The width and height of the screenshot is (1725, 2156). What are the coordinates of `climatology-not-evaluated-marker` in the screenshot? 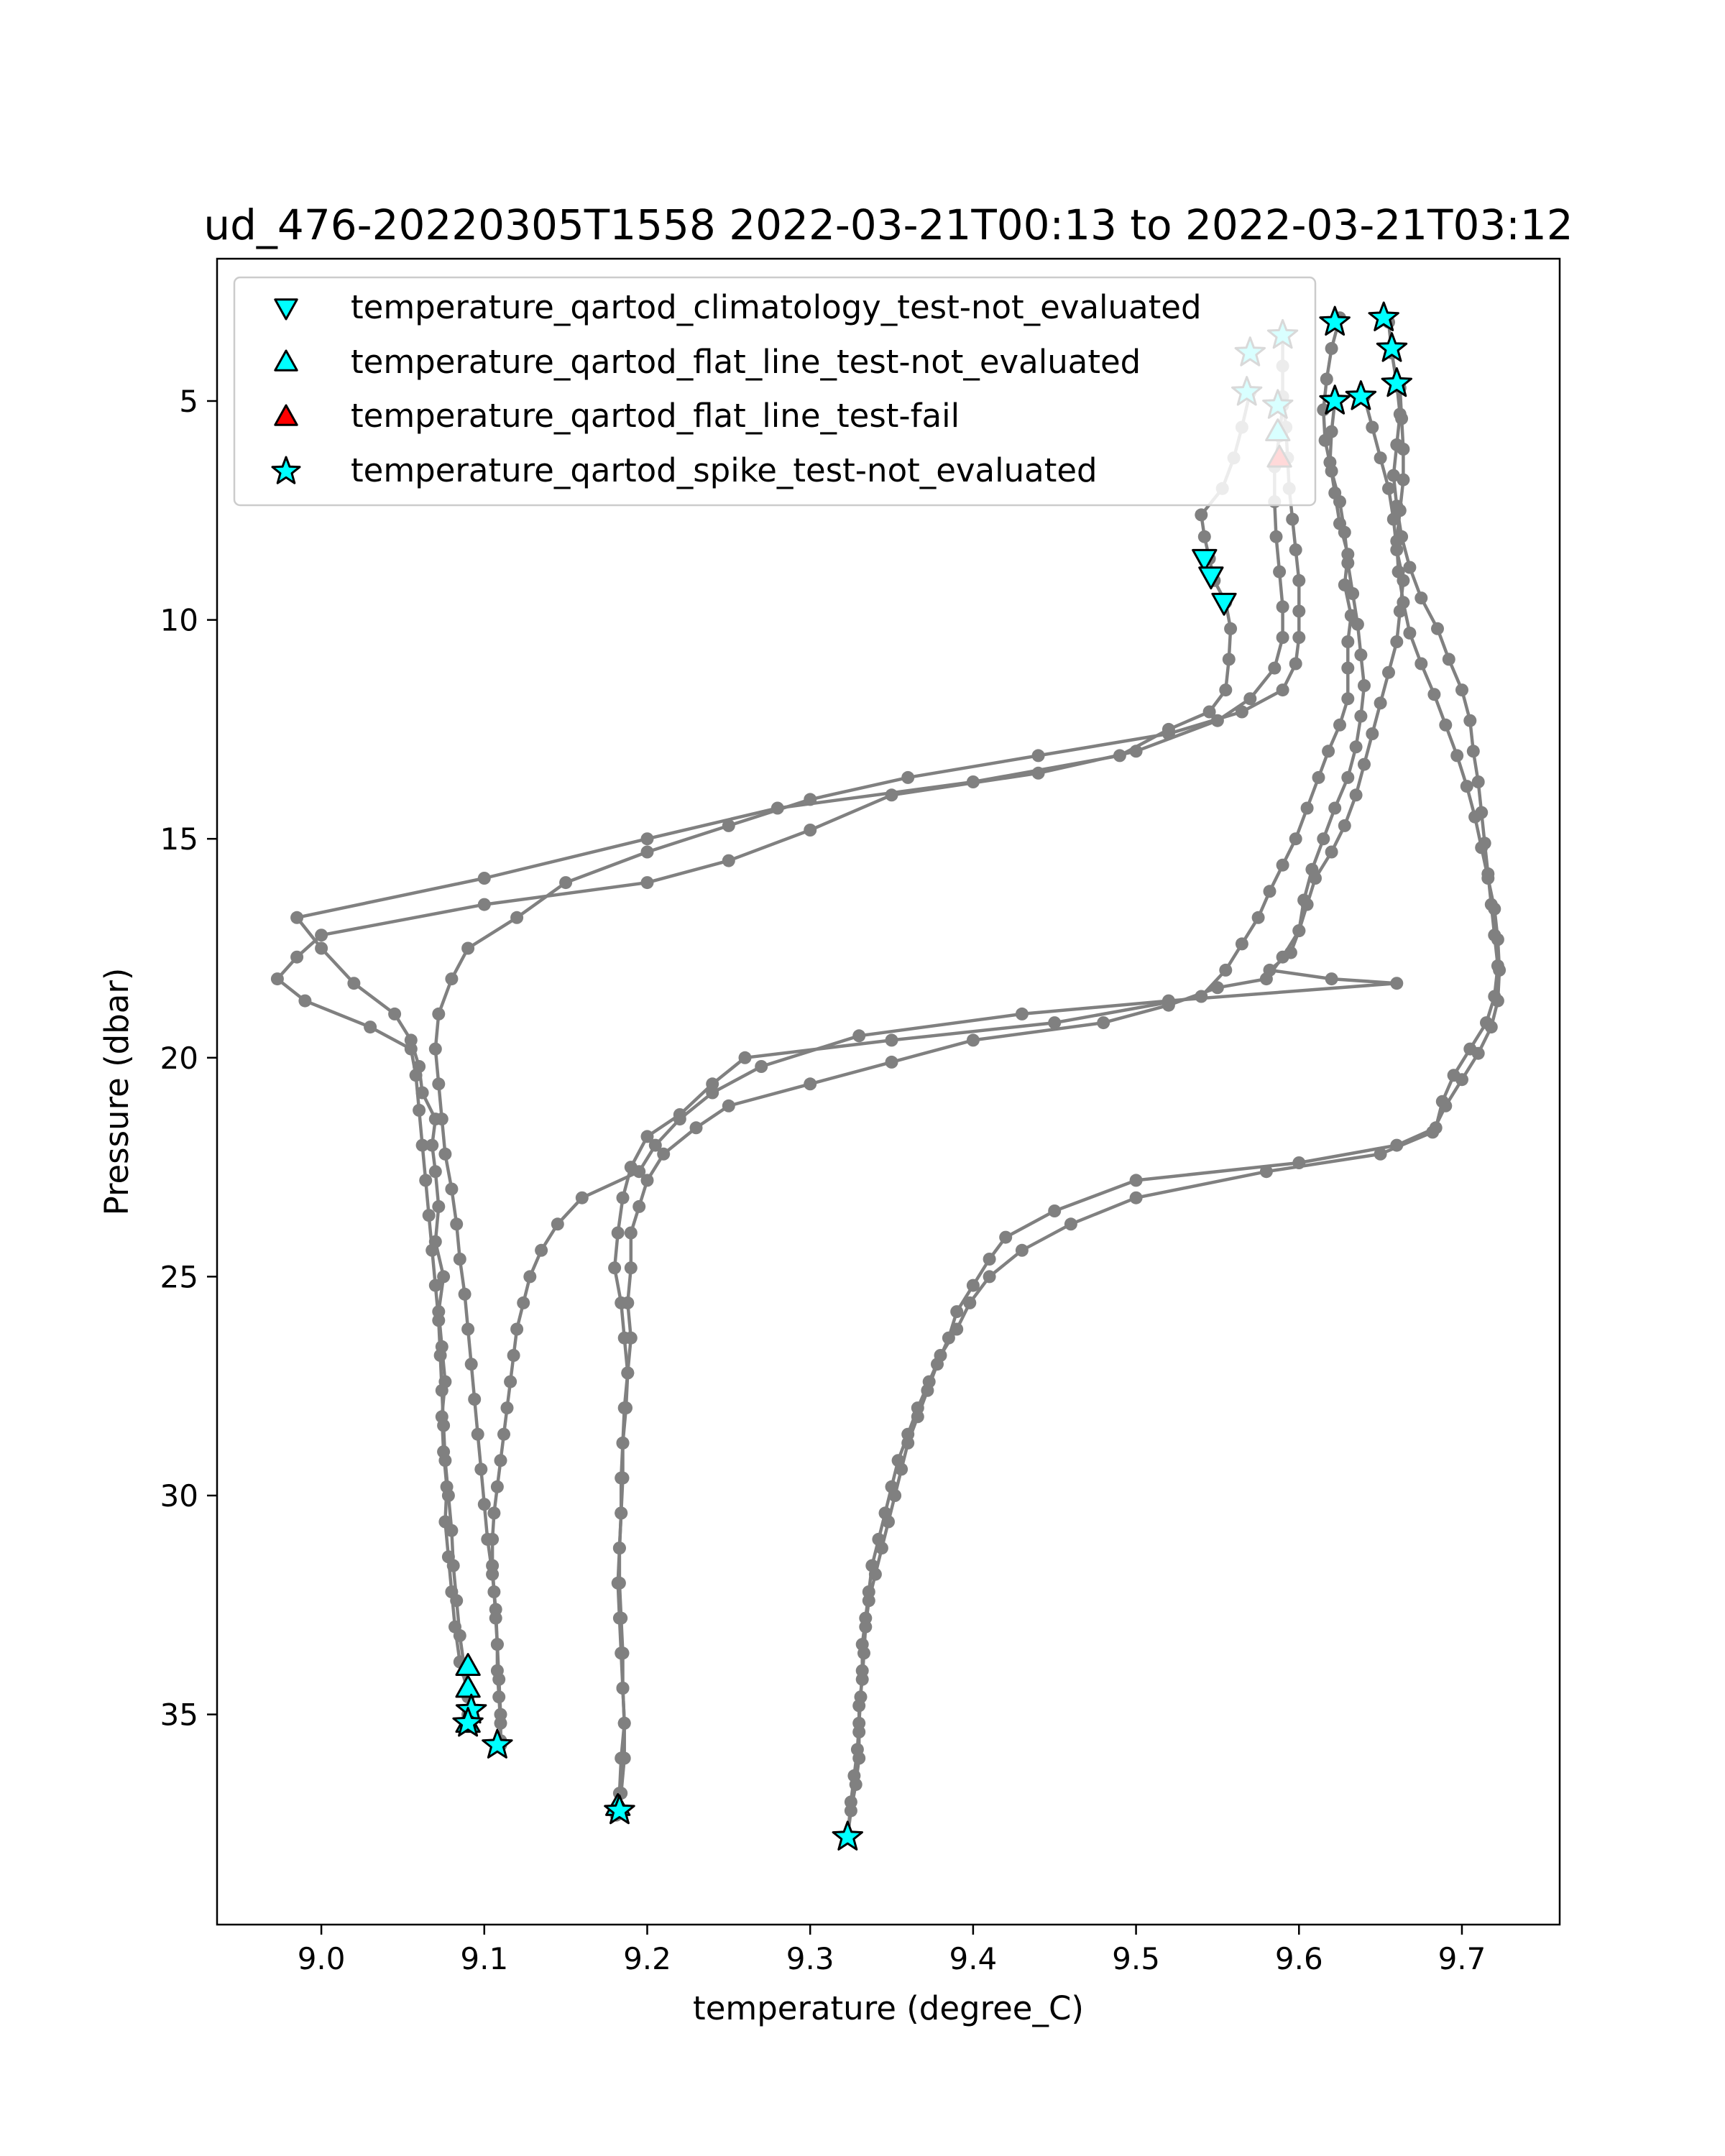 It's located at (1205, 560).